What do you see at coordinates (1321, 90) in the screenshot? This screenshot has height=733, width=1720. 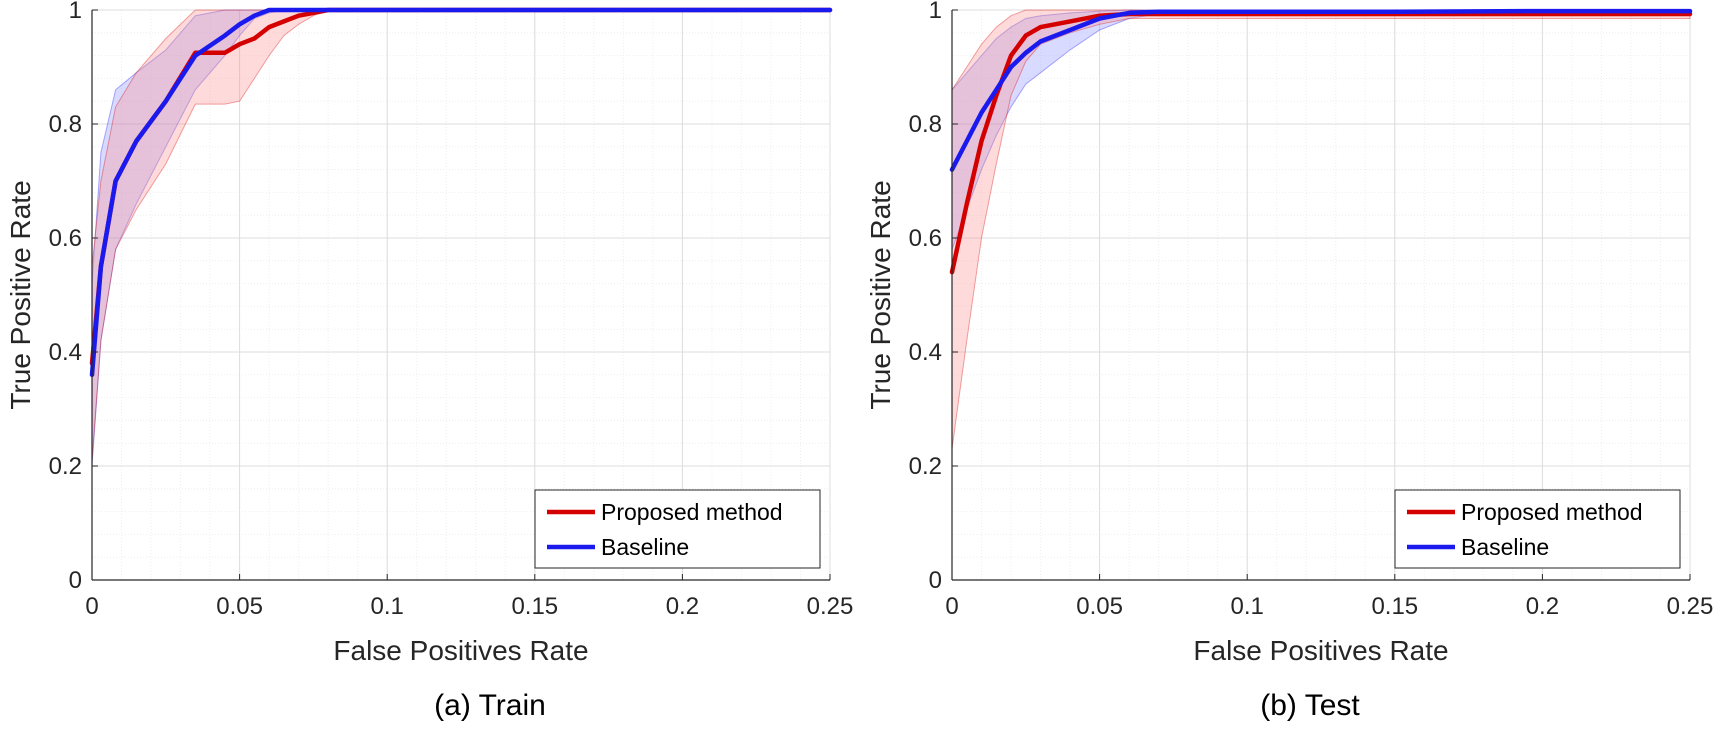 I see `series-line-baseline` at bounding box center [1321, 90].